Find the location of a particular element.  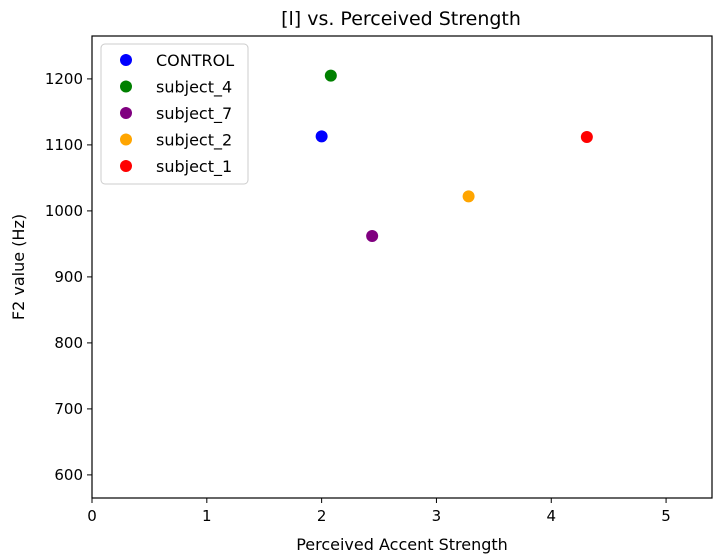

x-tick-label: 3 is located at coordinates (437, 516).